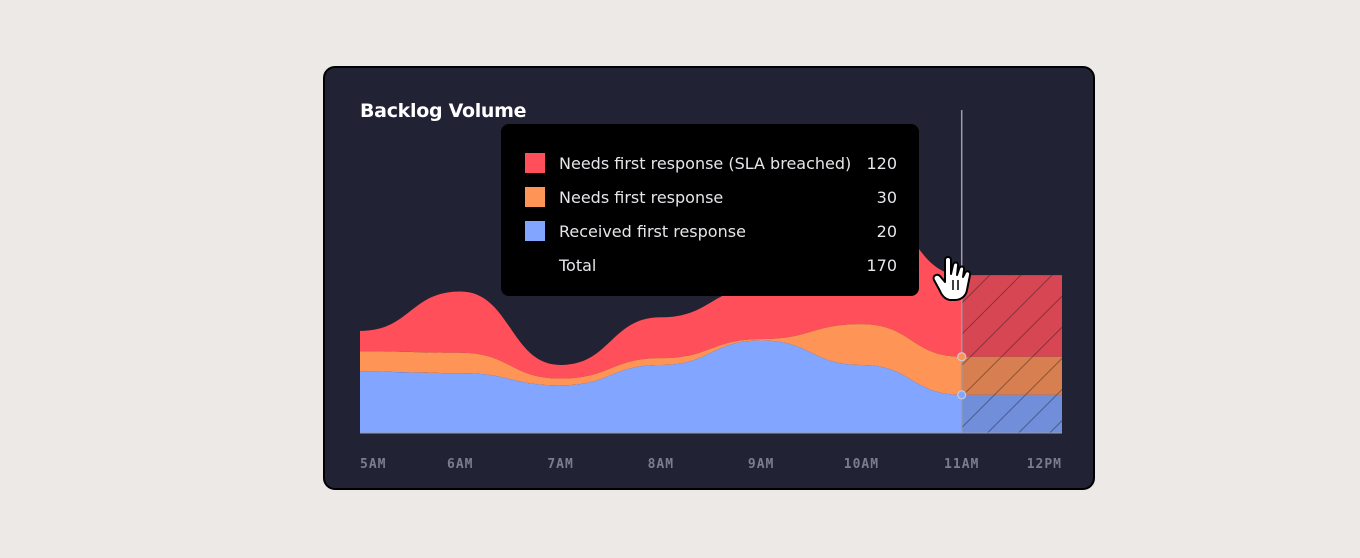  I want to click on area-series-needs-first-response, so click(661, 359).